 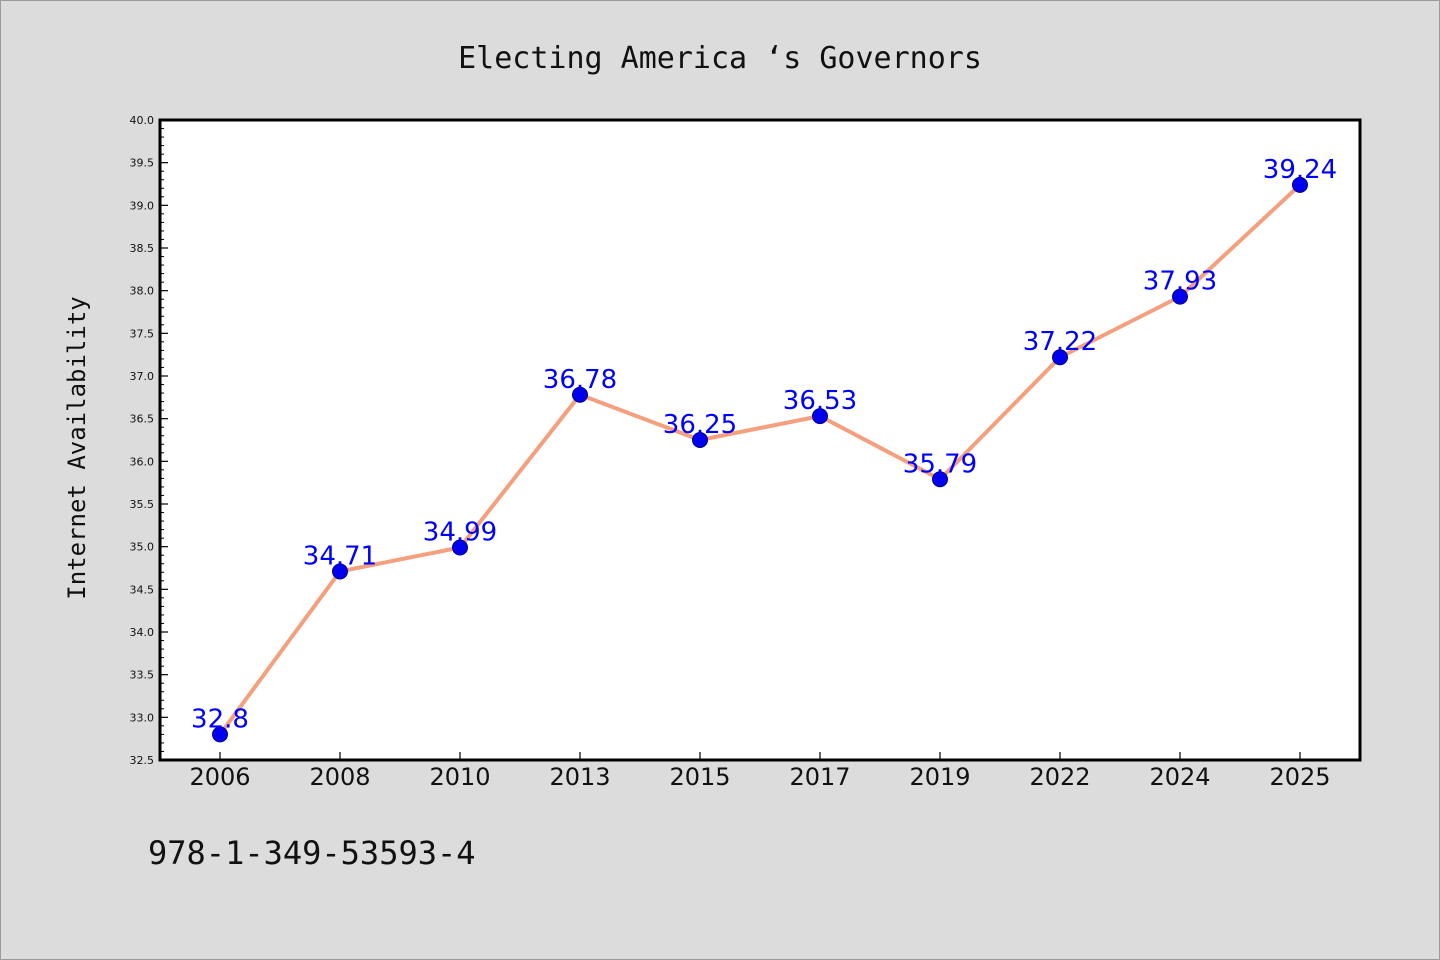 What do you see at coordinates (142, 419) in the screenshot?
I see `y-tick-label: 36.5` at bounding box center [142, 419].